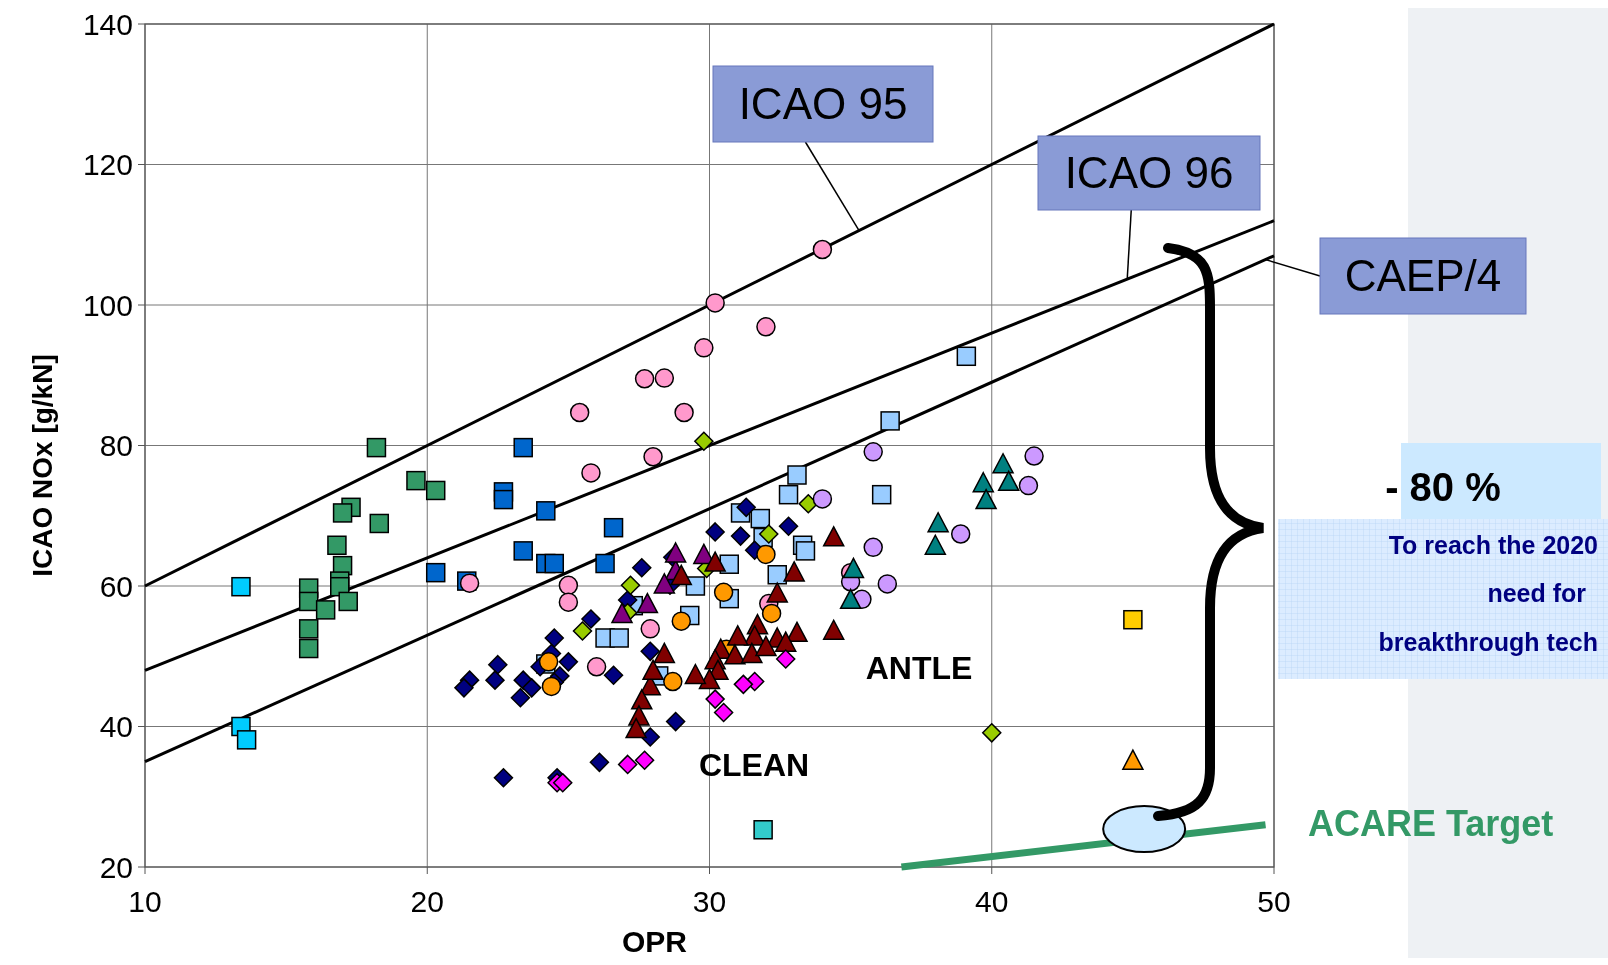 This screenshot has width=1608, height=965. I want to click on y-tick-label: 120, so click(107, 164).